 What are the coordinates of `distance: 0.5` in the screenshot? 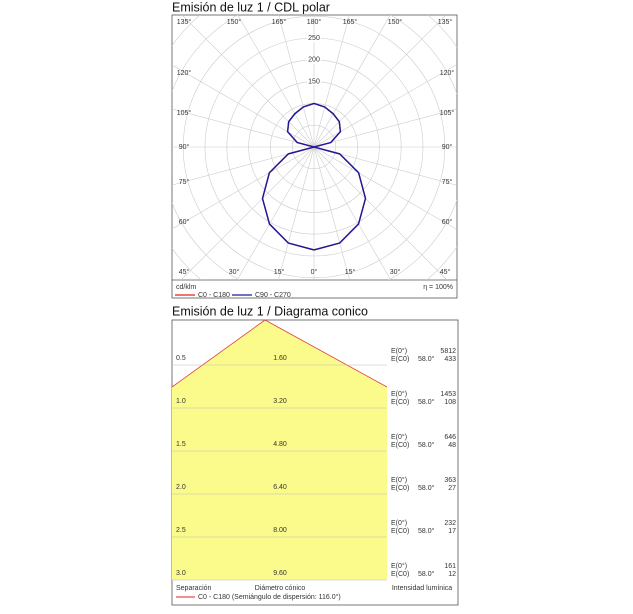 It's located at (181, 358).